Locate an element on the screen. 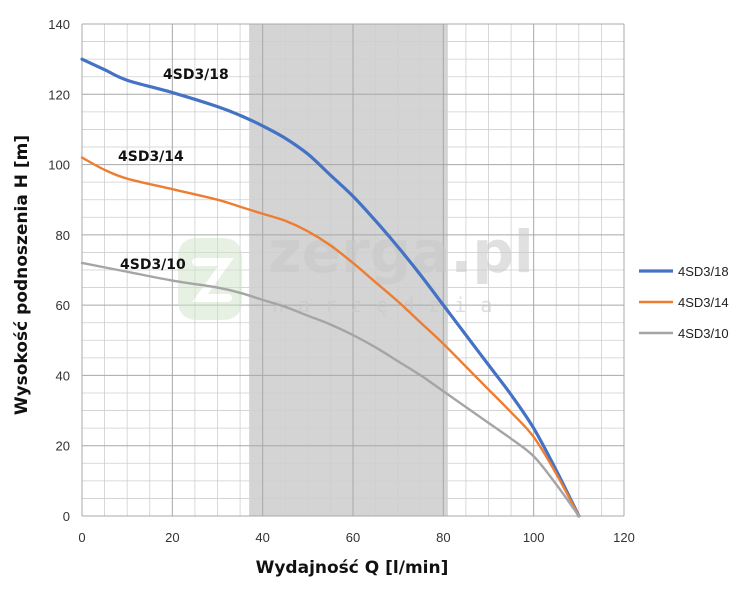  curve-label-4sd3-10: 4SD3/10 is located at coordinates (153, 265).